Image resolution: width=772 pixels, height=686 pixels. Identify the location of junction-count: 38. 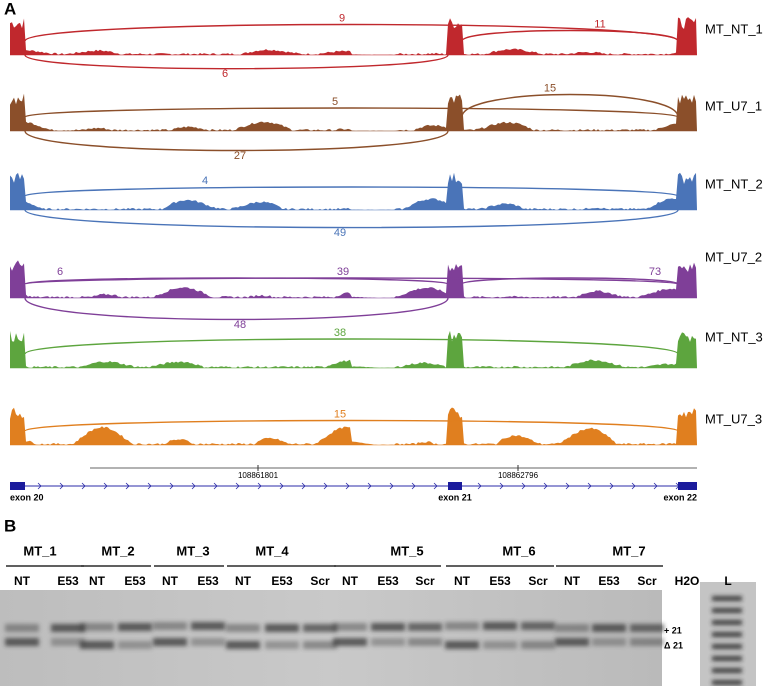
(340, 333).